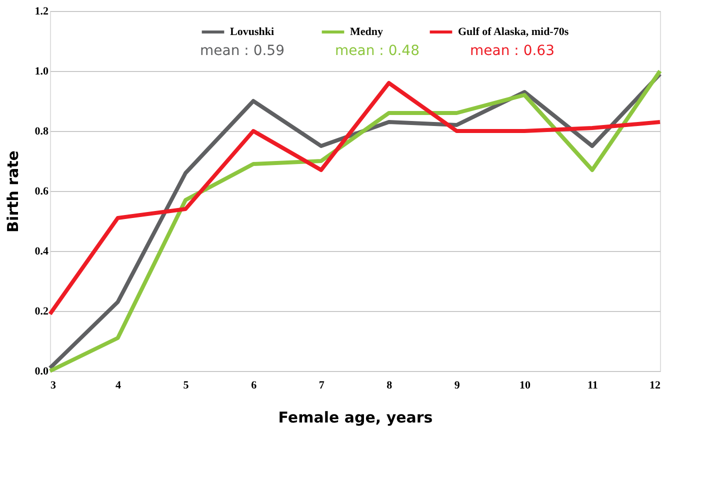  I want to click on y-axis-title: Birth rate, so click(13, 191).